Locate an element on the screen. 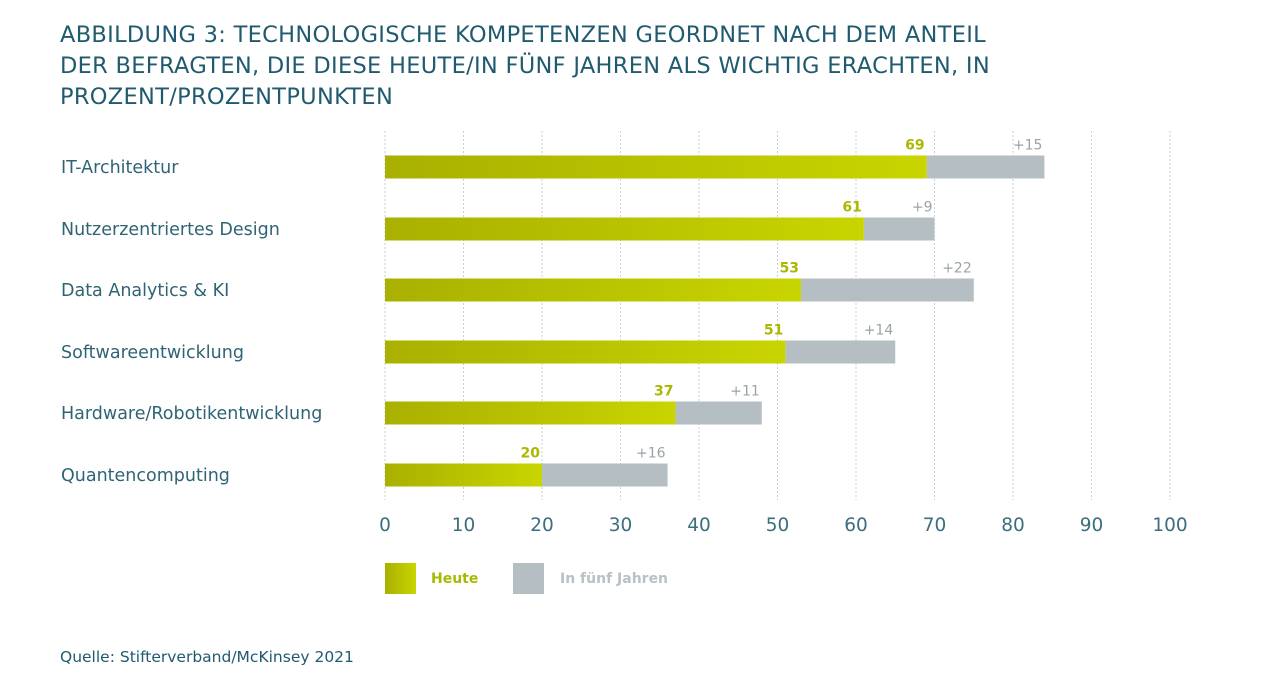  category-label: Data Analytics & KI is located at coordinates (145, 291).